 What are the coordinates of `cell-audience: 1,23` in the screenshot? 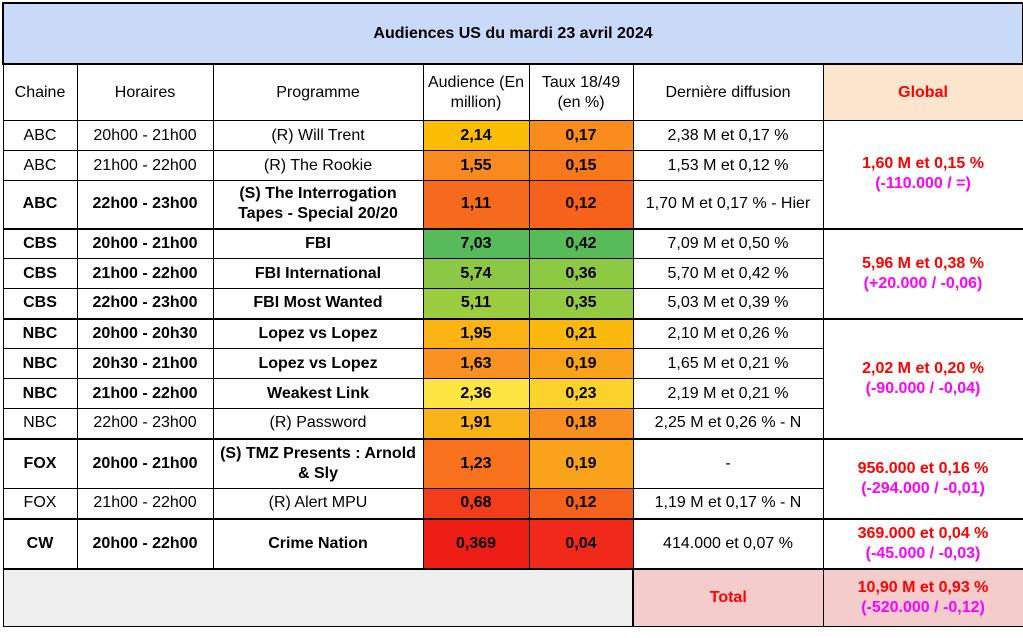 It's located at (476, 463).